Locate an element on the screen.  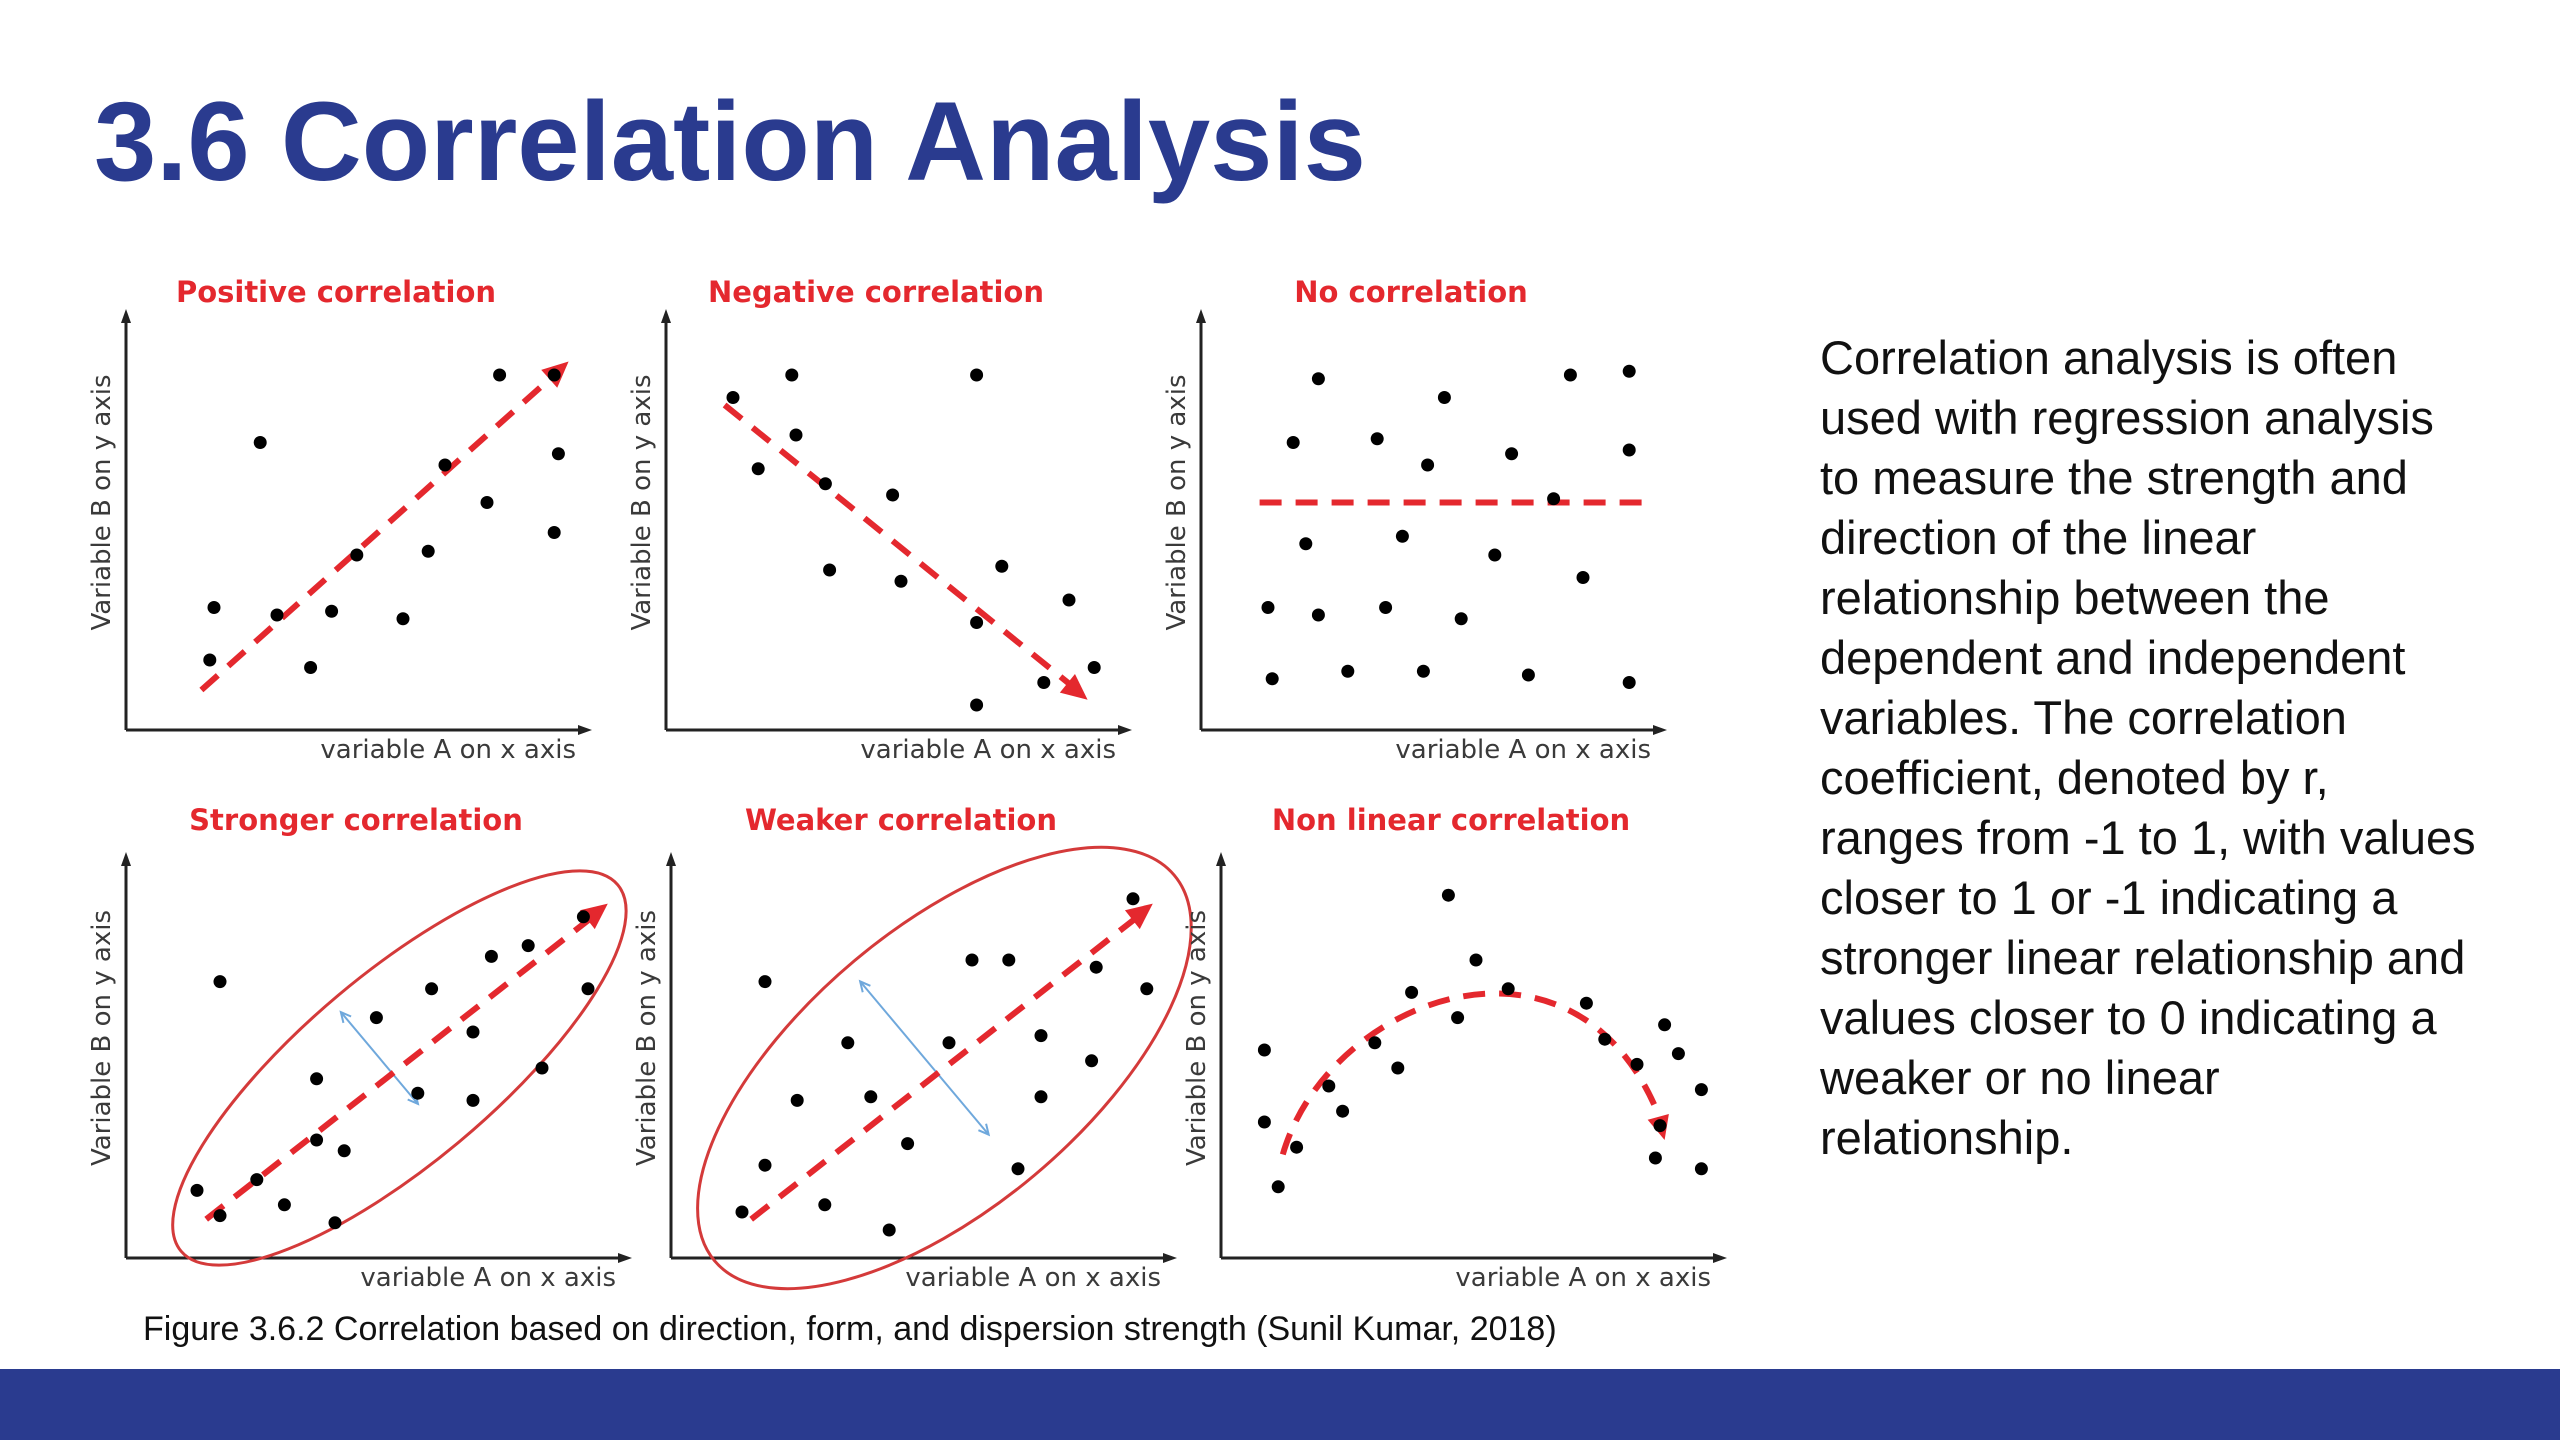
footer-bar is located at coordinates (1280, 1404).